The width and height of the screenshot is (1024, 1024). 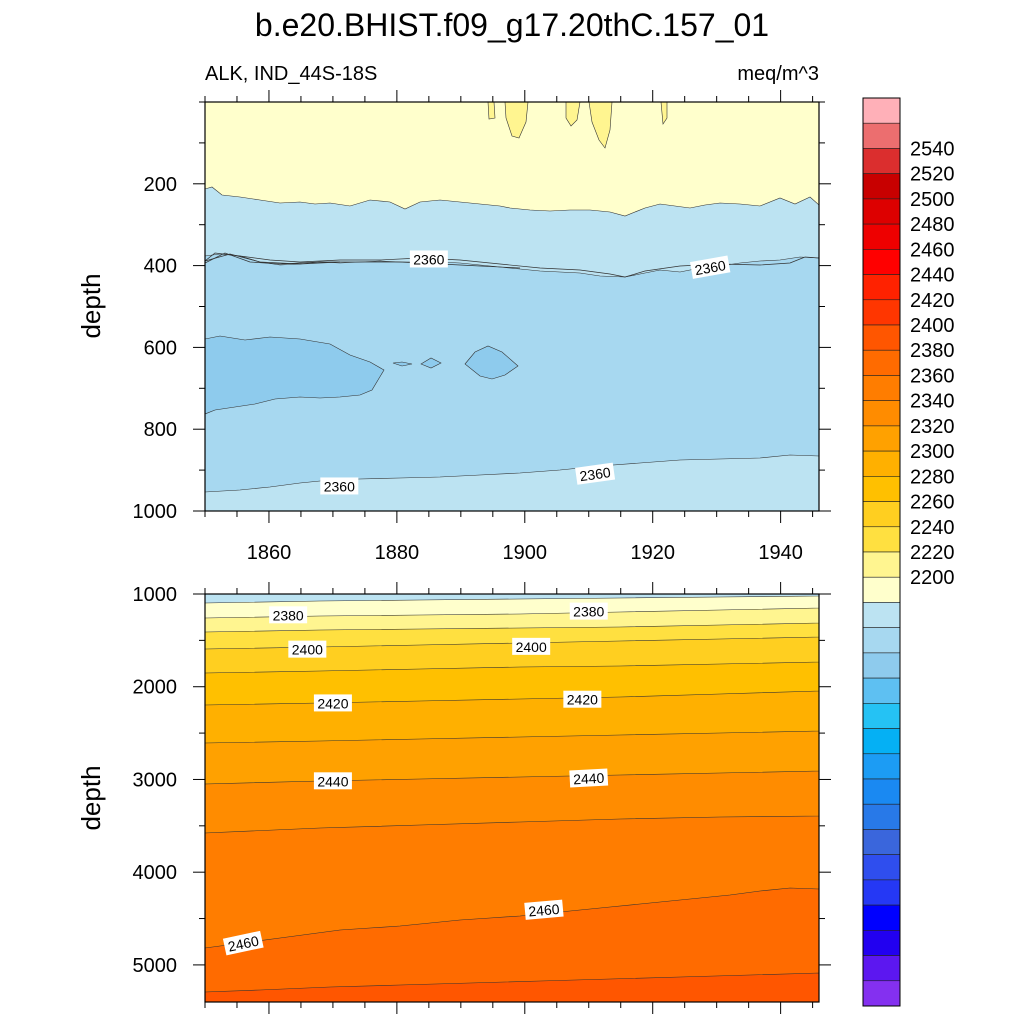 What do you see at coordinates (512, 482) in the screenshot?
I see `upper-fill-2360-bottom` at bounding box center [512, 482].